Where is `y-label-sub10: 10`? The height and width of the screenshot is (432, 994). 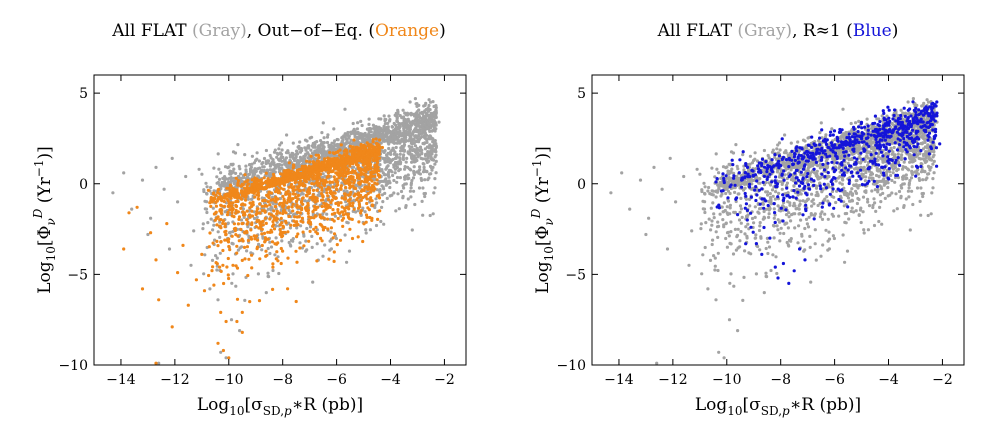
y-label-sub10: 10 is located at coordinates (51, 253).